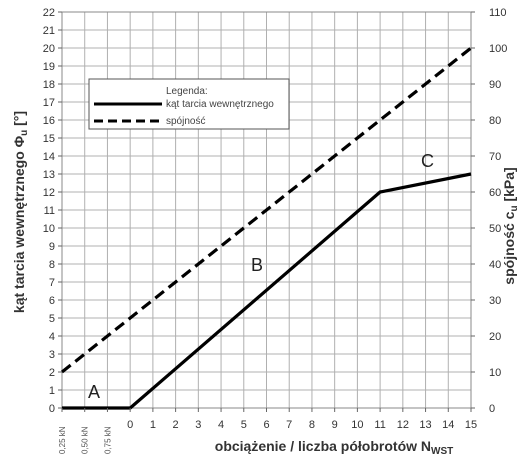  Describe the element at coordinates (52, 355) in the screenshot. I see `y-left-tick-label: 3` at that location.